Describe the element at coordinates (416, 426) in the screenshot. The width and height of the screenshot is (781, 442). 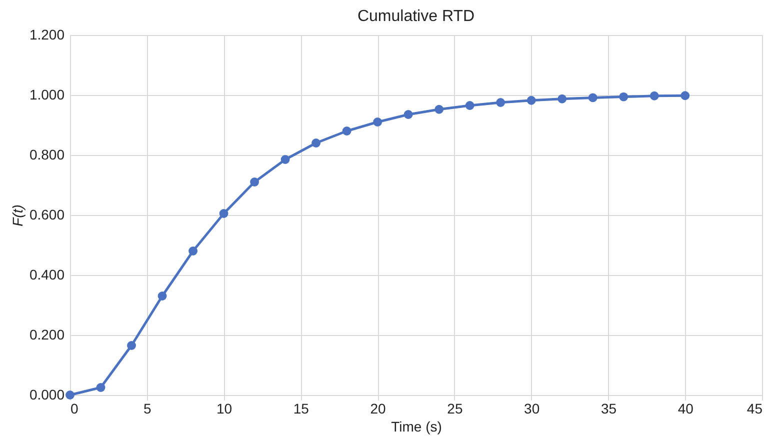
I see `x-axis-title: Time (s)` at that location.